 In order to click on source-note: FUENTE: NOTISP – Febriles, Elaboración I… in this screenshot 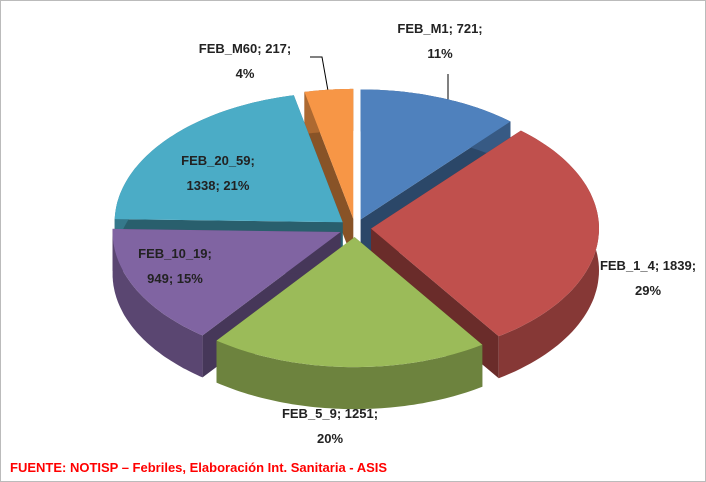, I will do `click(198, 467)`.